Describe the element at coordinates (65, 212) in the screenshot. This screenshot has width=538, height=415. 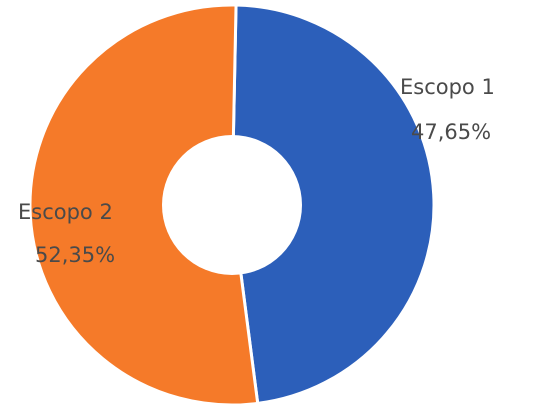
I see `slice-label-escopo-2: Escopo 2` at that location.